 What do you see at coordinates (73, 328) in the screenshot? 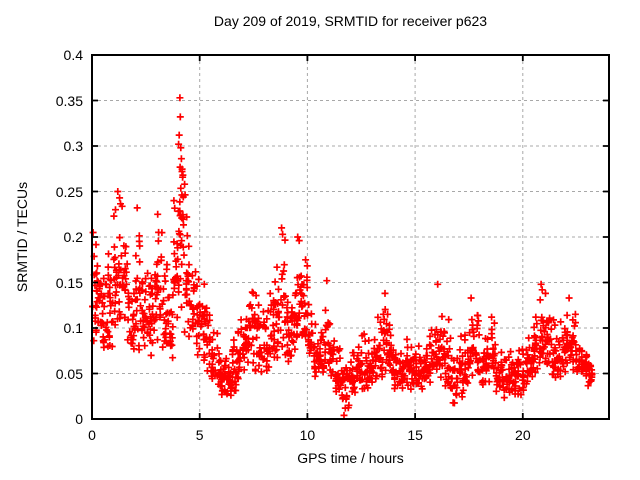
I see `y-tick-label: 0.1` at bounding box center [73, 328].